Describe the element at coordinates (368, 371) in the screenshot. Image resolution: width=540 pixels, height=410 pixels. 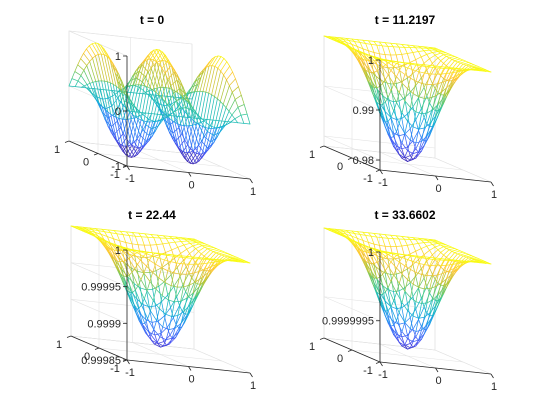
I see `y-tick-label: -1` at that location.